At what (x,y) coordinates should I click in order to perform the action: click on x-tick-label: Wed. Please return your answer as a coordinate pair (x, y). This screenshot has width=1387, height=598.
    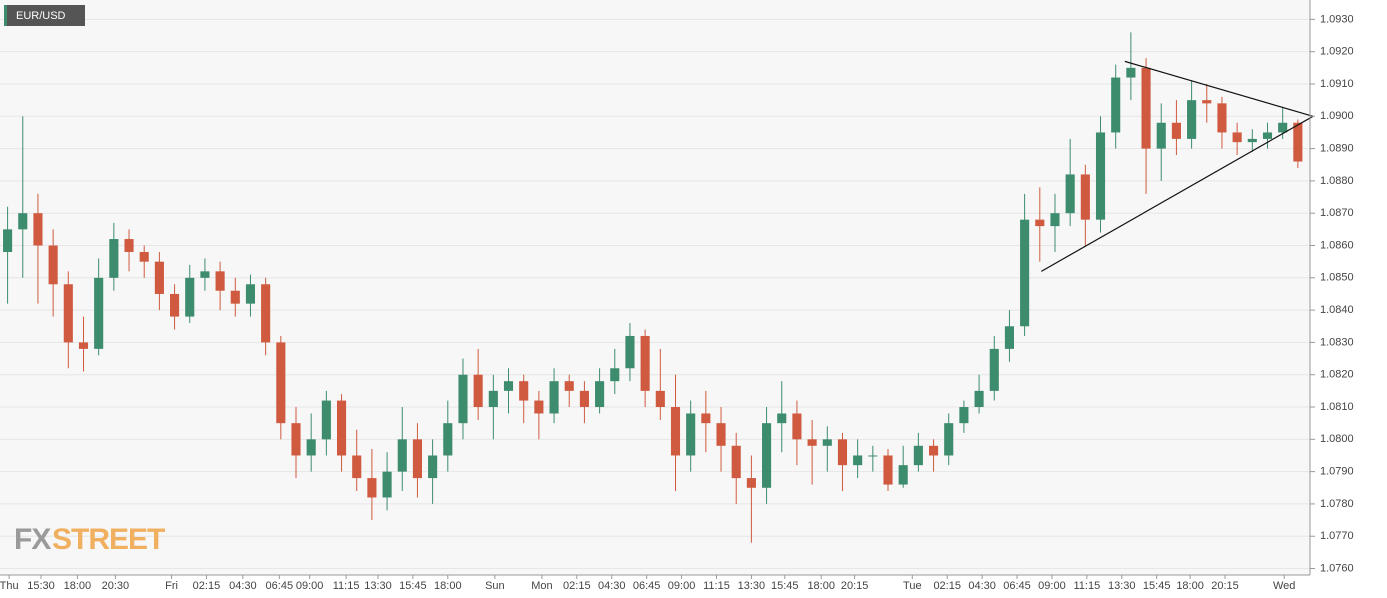
    Looking at the image, I should click on (1284, 586).